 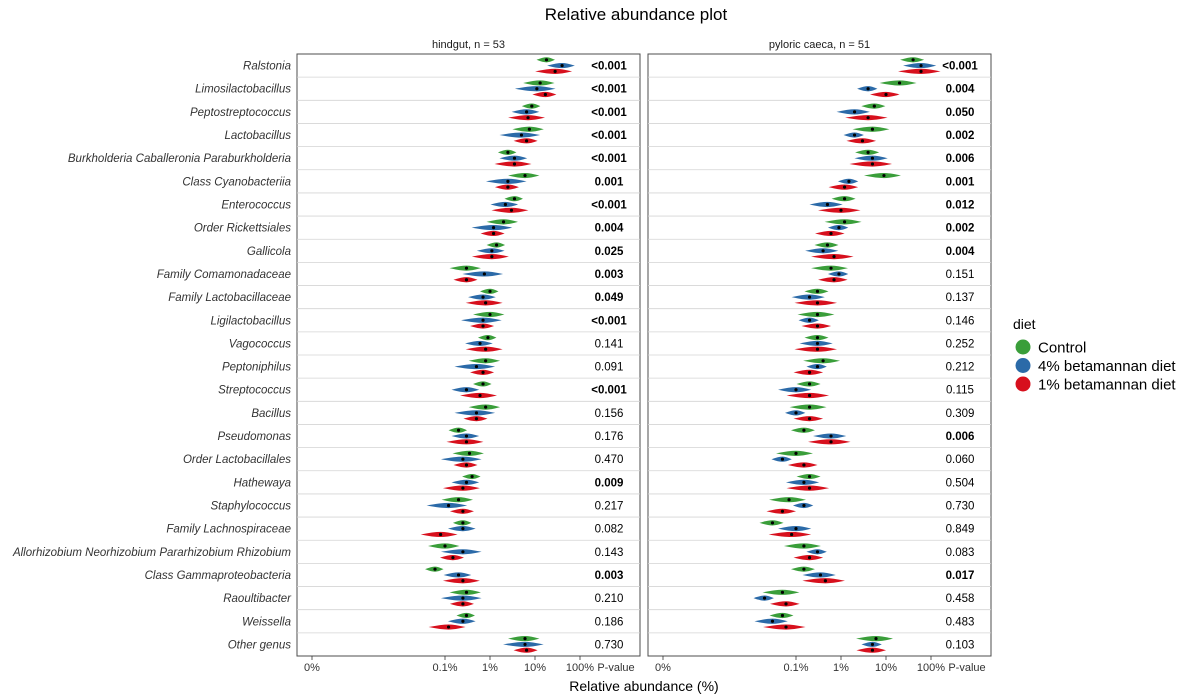 What do you see at coordinates (254, 437) in the screenshot?
I see `genus-label-pseudomonas: Pseudomonas` at bounding box center [254, 437].